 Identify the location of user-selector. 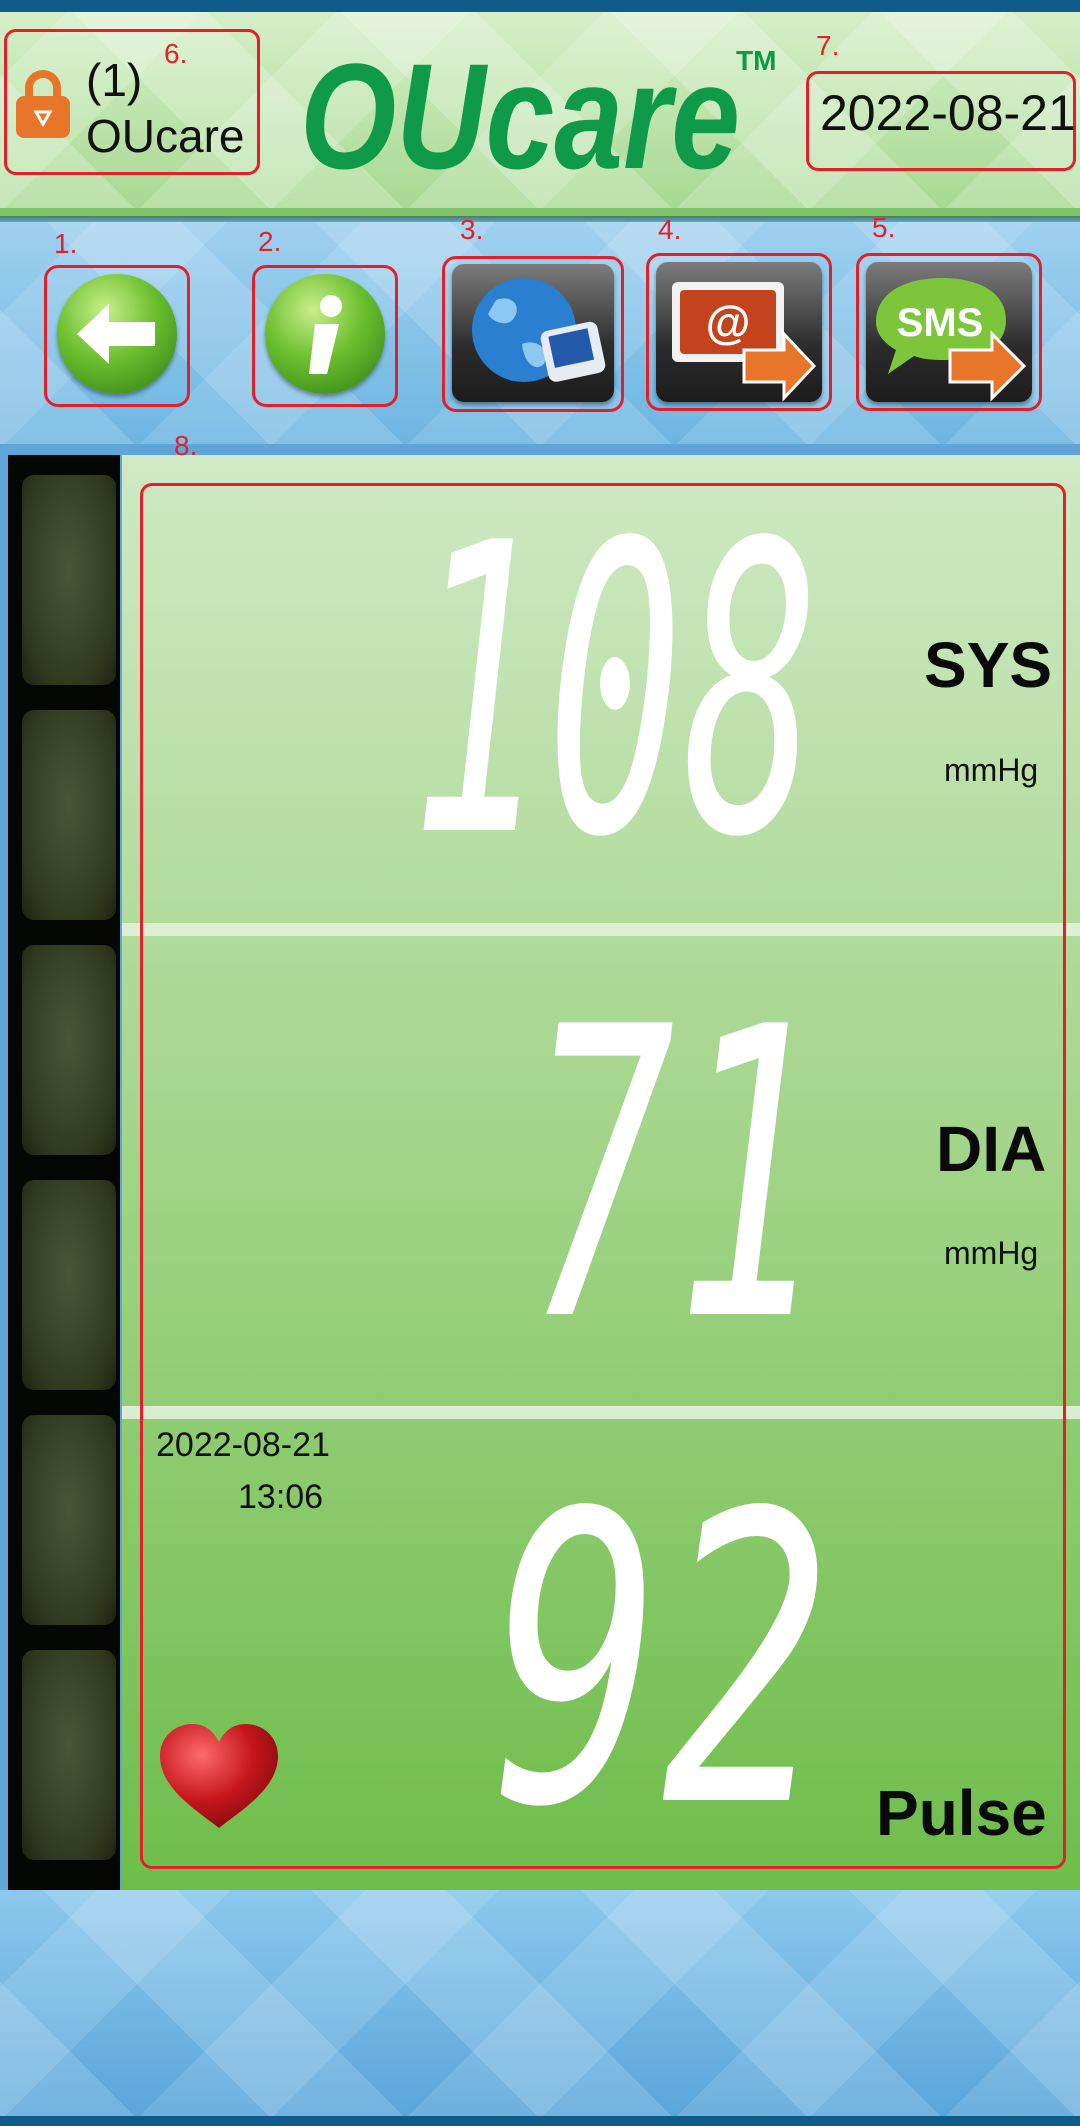
(132, 102).